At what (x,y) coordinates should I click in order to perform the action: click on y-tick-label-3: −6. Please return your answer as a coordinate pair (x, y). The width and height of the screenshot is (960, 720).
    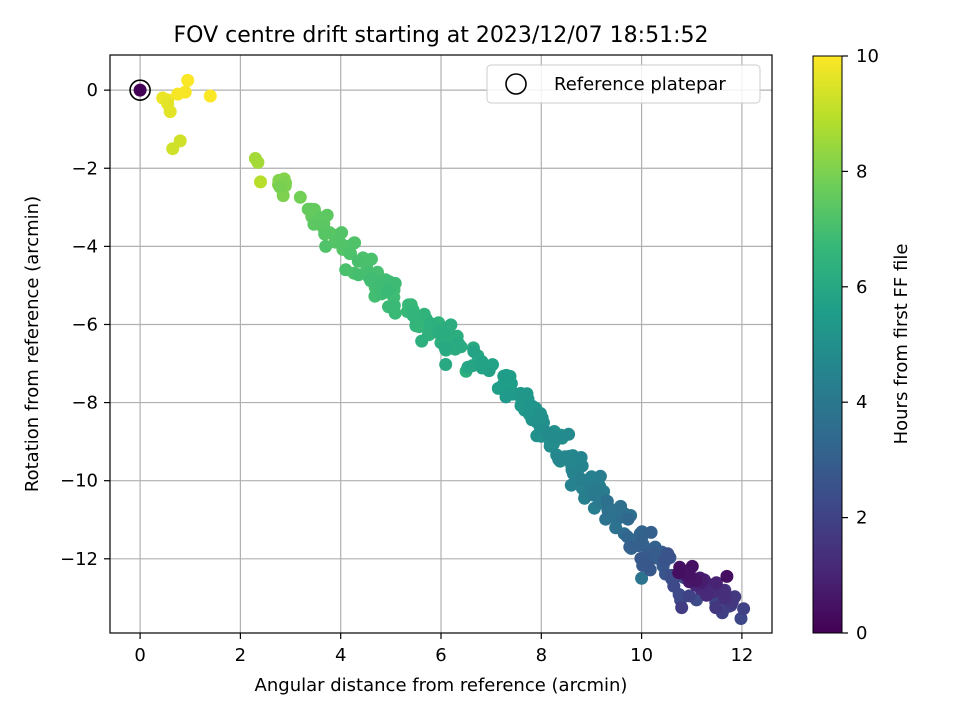
    Looking at the image, I should click on (84, 324).